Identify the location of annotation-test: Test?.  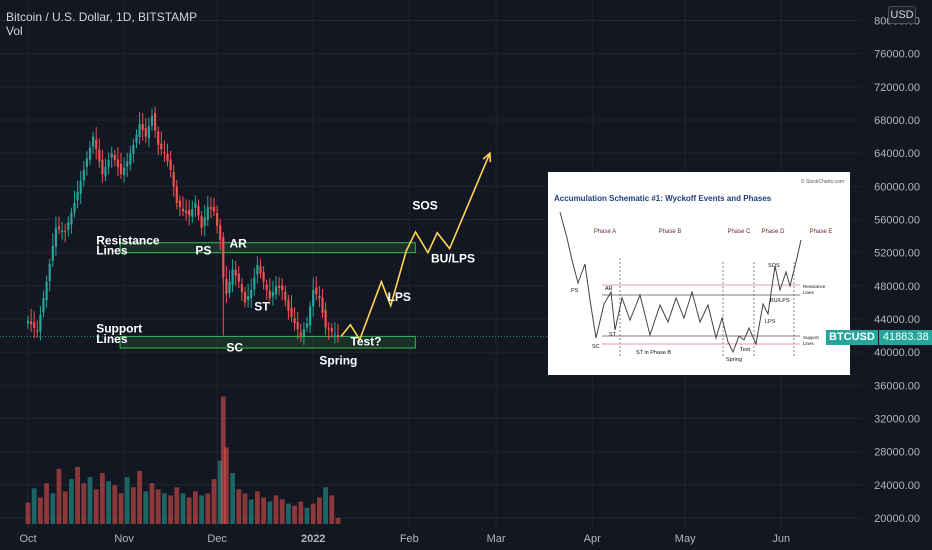
(365, 342).